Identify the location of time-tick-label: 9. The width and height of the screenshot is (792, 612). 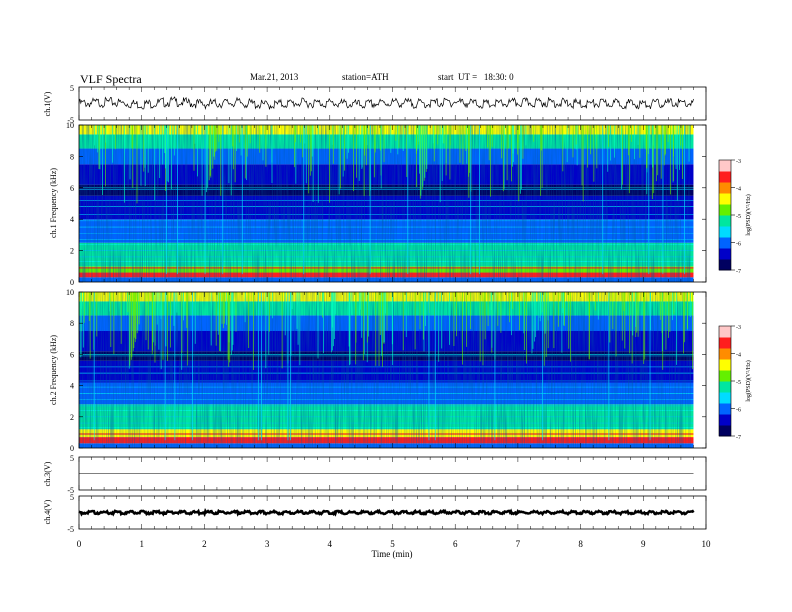
(643, 544).